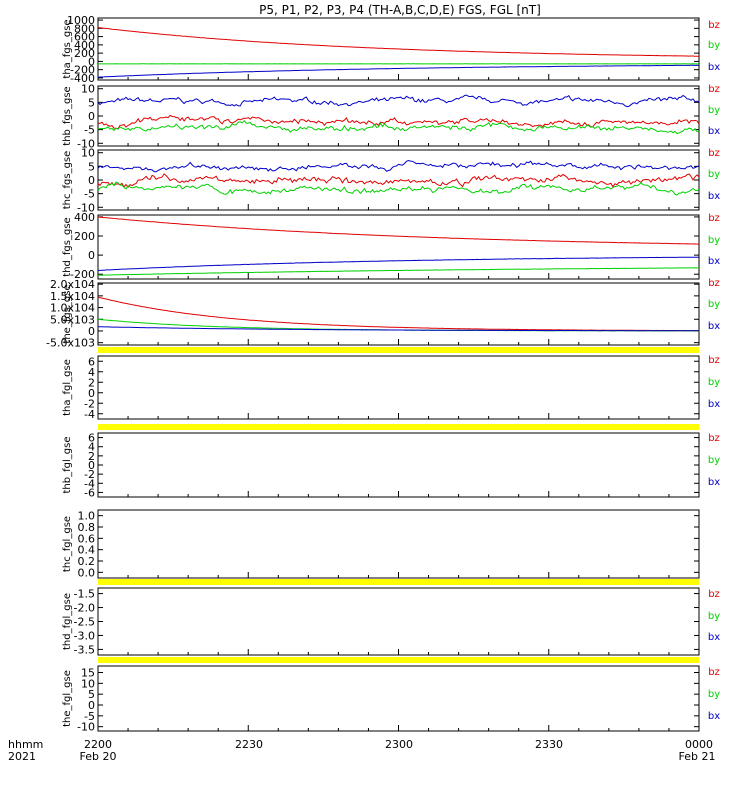  I want to click on y-tick-label: 15, so click(88, 673).